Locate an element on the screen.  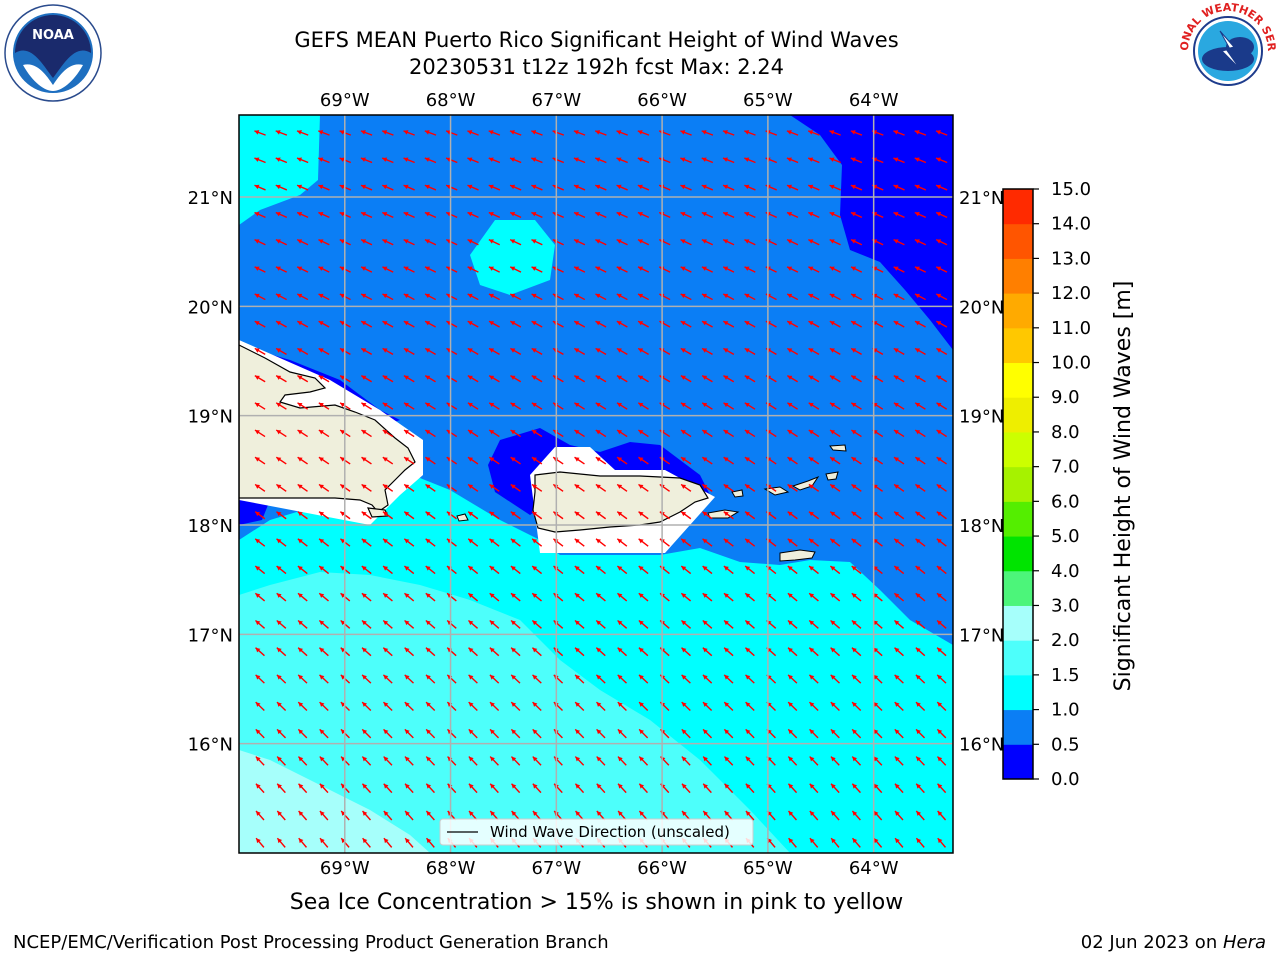
colorbar-tick-label: 12.0 is located at coordinates (1071, 293).